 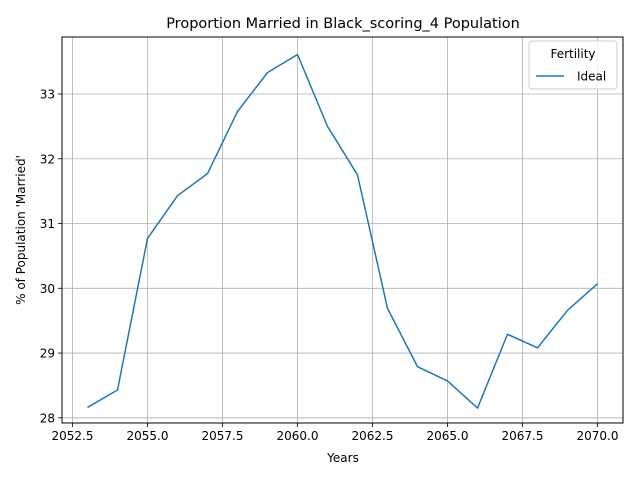 I want to click on x-tick-label: 2062.5, so click(x=373, y=436).